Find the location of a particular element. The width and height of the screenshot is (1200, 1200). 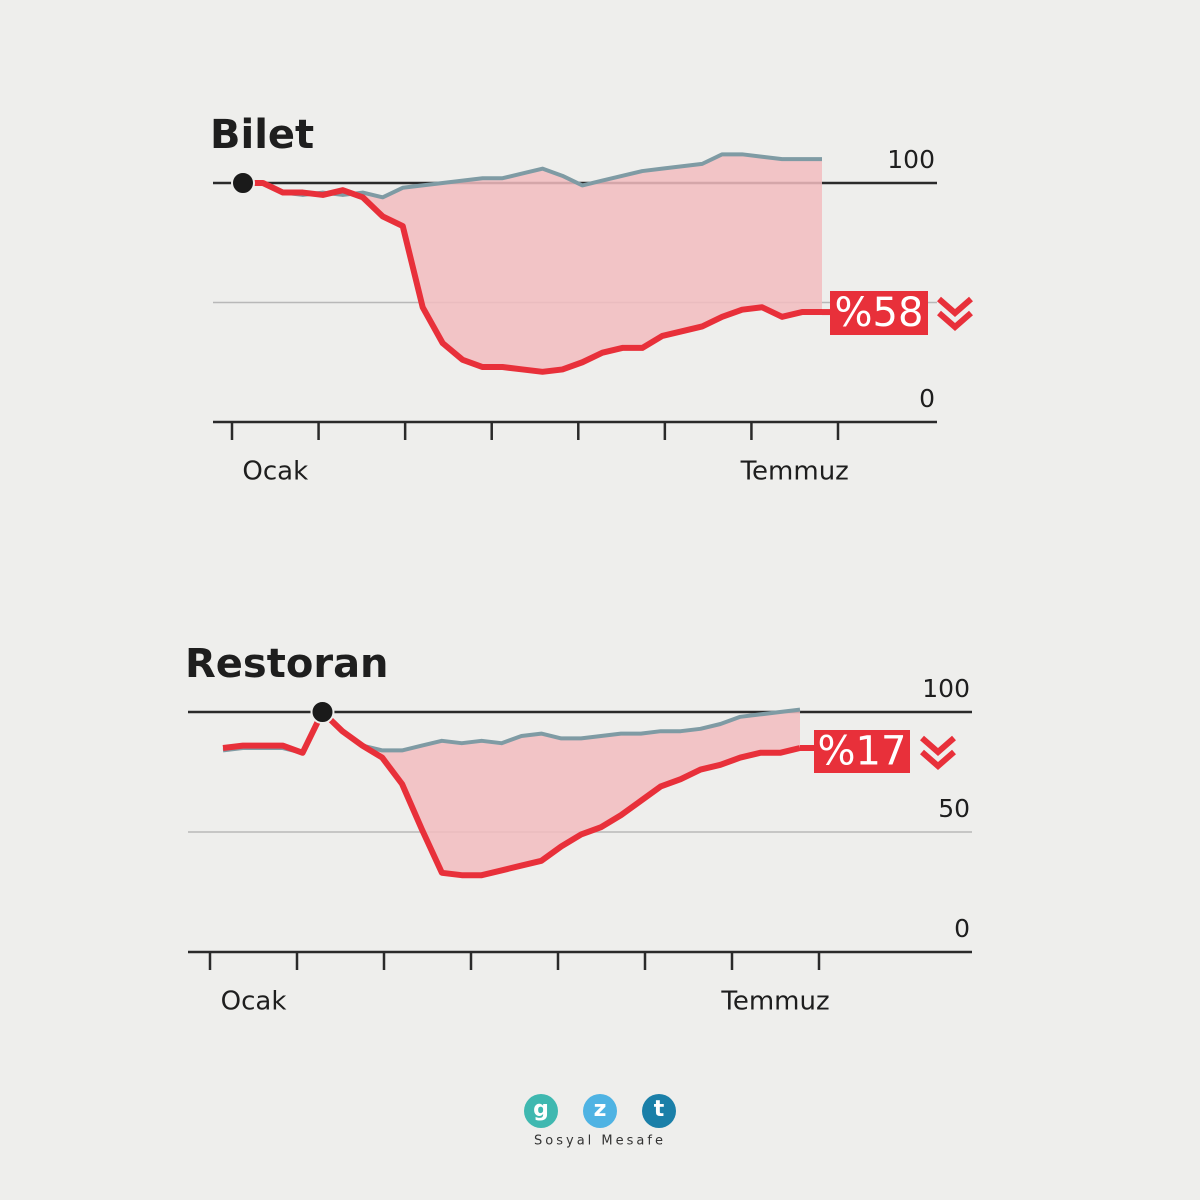

chart-title: Bilet is located at coordinates (262, 135).